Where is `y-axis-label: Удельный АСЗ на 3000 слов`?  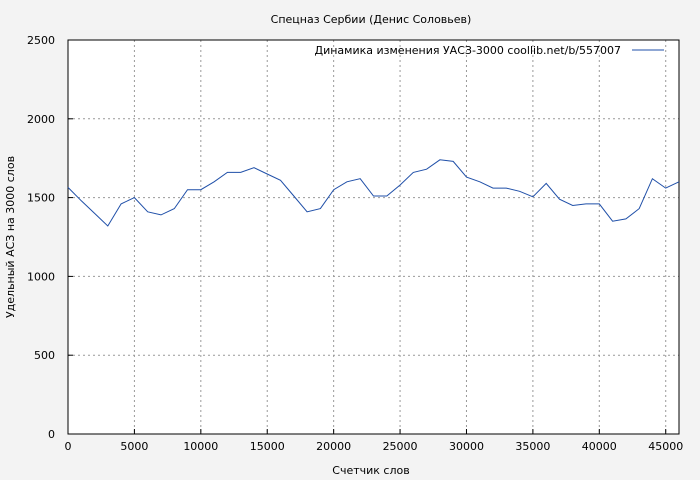 y-axis-label: Удельный АСЗ на 3000 слов is located at coordinates (10, 237).